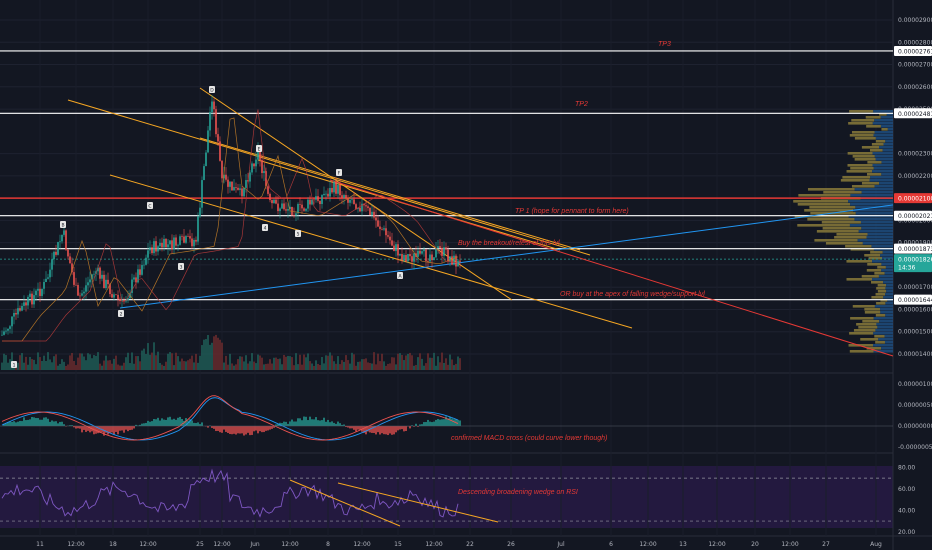 The image size is (932, 550). Describe the element at coordinates (254, 544) in the screenshot. I see `time-tick-label: Jun` at that location.